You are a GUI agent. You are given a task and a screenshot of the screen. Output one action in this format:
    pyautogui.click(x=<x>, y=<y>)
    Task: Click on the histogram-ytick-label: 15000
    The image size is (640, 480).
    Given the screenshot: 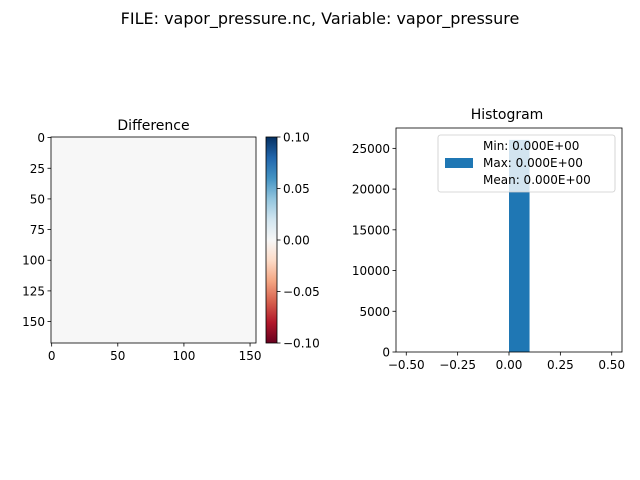 What is the action you would take?
    pyautogui.click(x=371, y=230)
    